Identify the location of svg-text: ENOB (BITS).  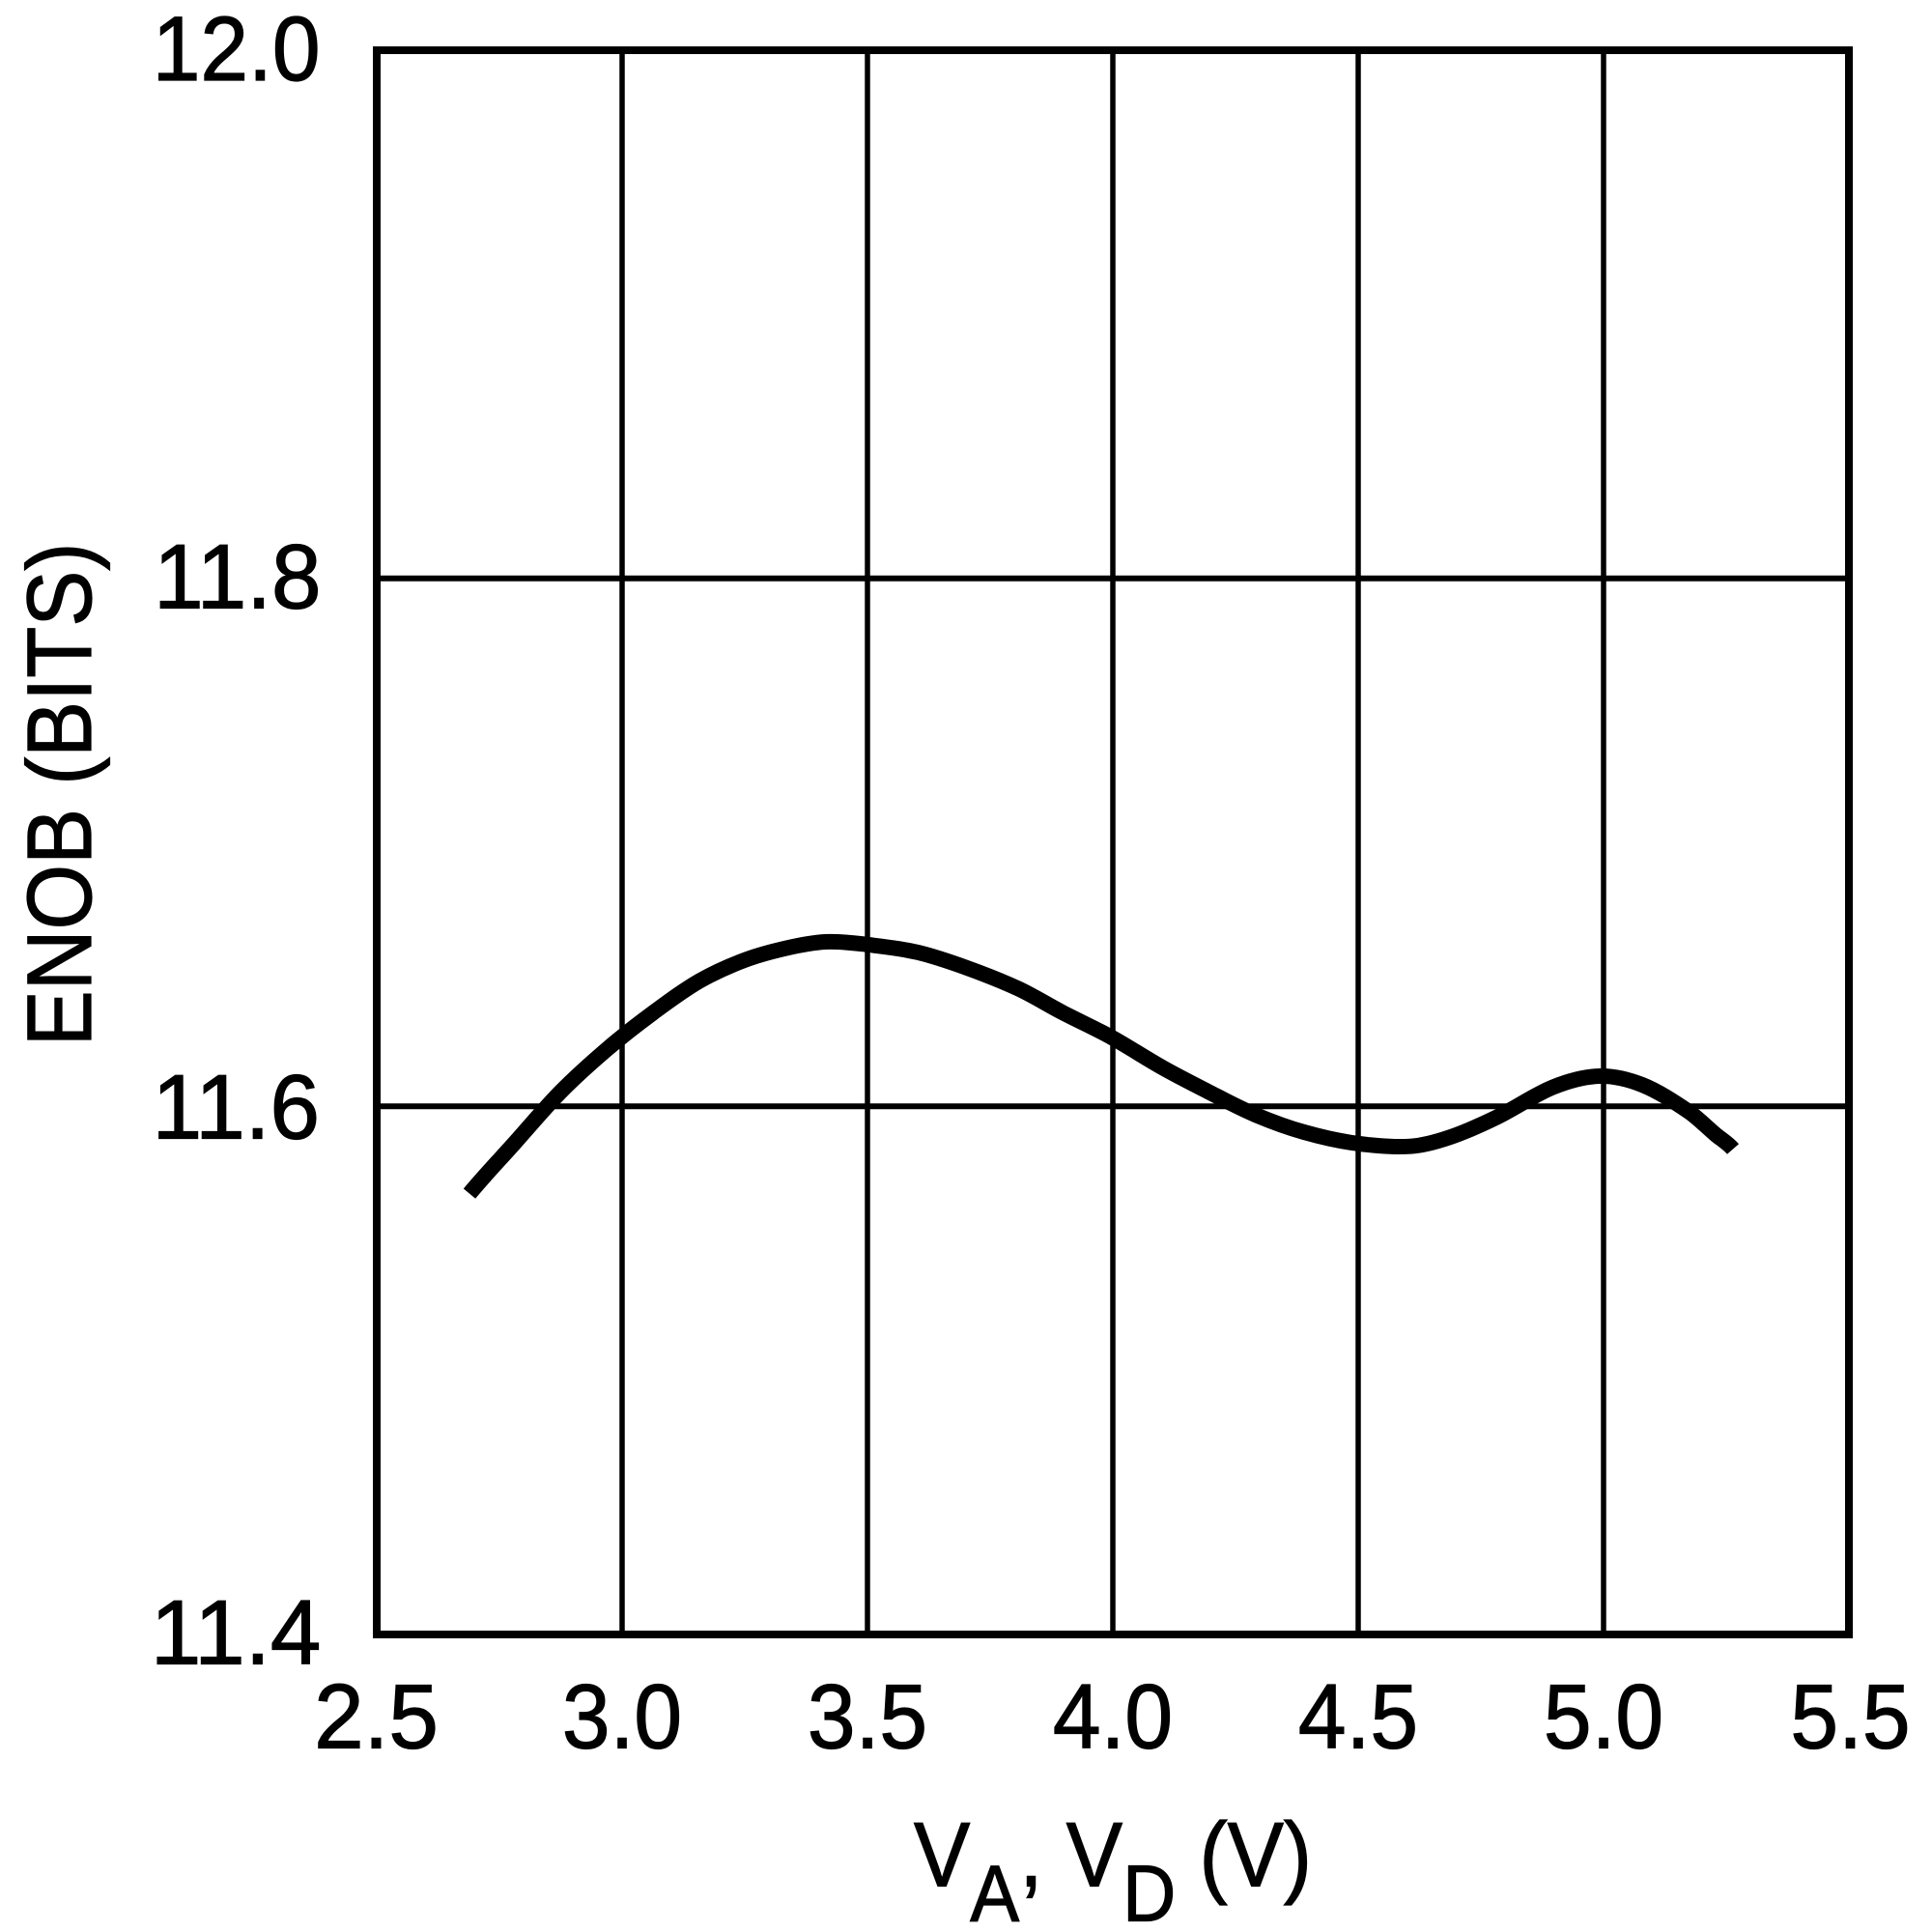
(59, 795).